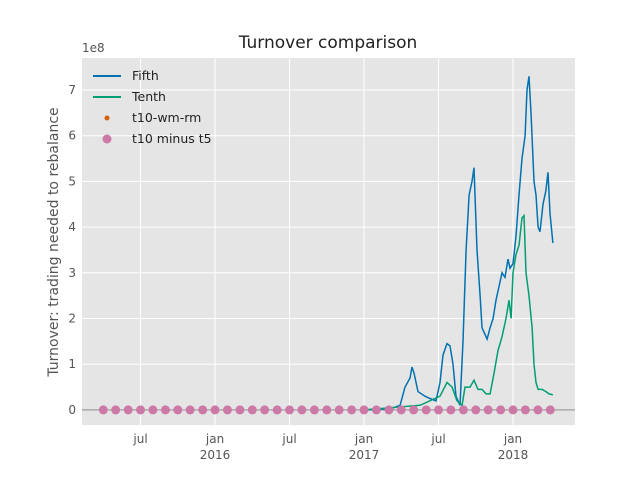 This screenshot has height=480, width=640. What do you see at coordinates (513, 447) in the screenshot?
I see `x-tick-label: jan 2018` at bounding box center [513, 447].